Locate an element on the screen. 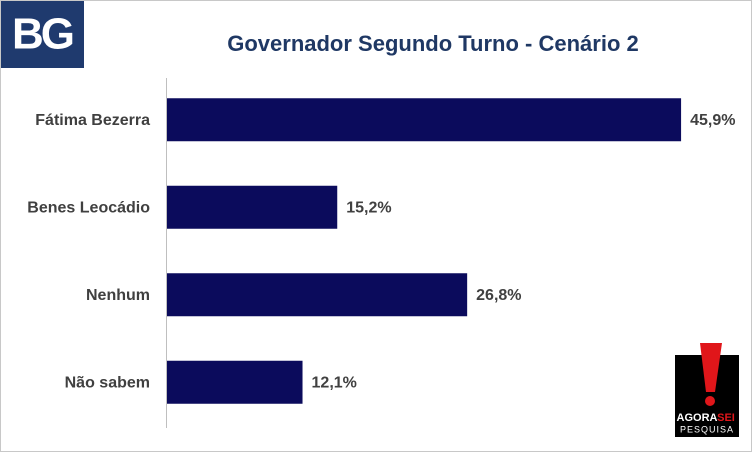 The width and height of the screenshot is (752, 452). logo-sei: SEI is located at coordinates (726, 418).